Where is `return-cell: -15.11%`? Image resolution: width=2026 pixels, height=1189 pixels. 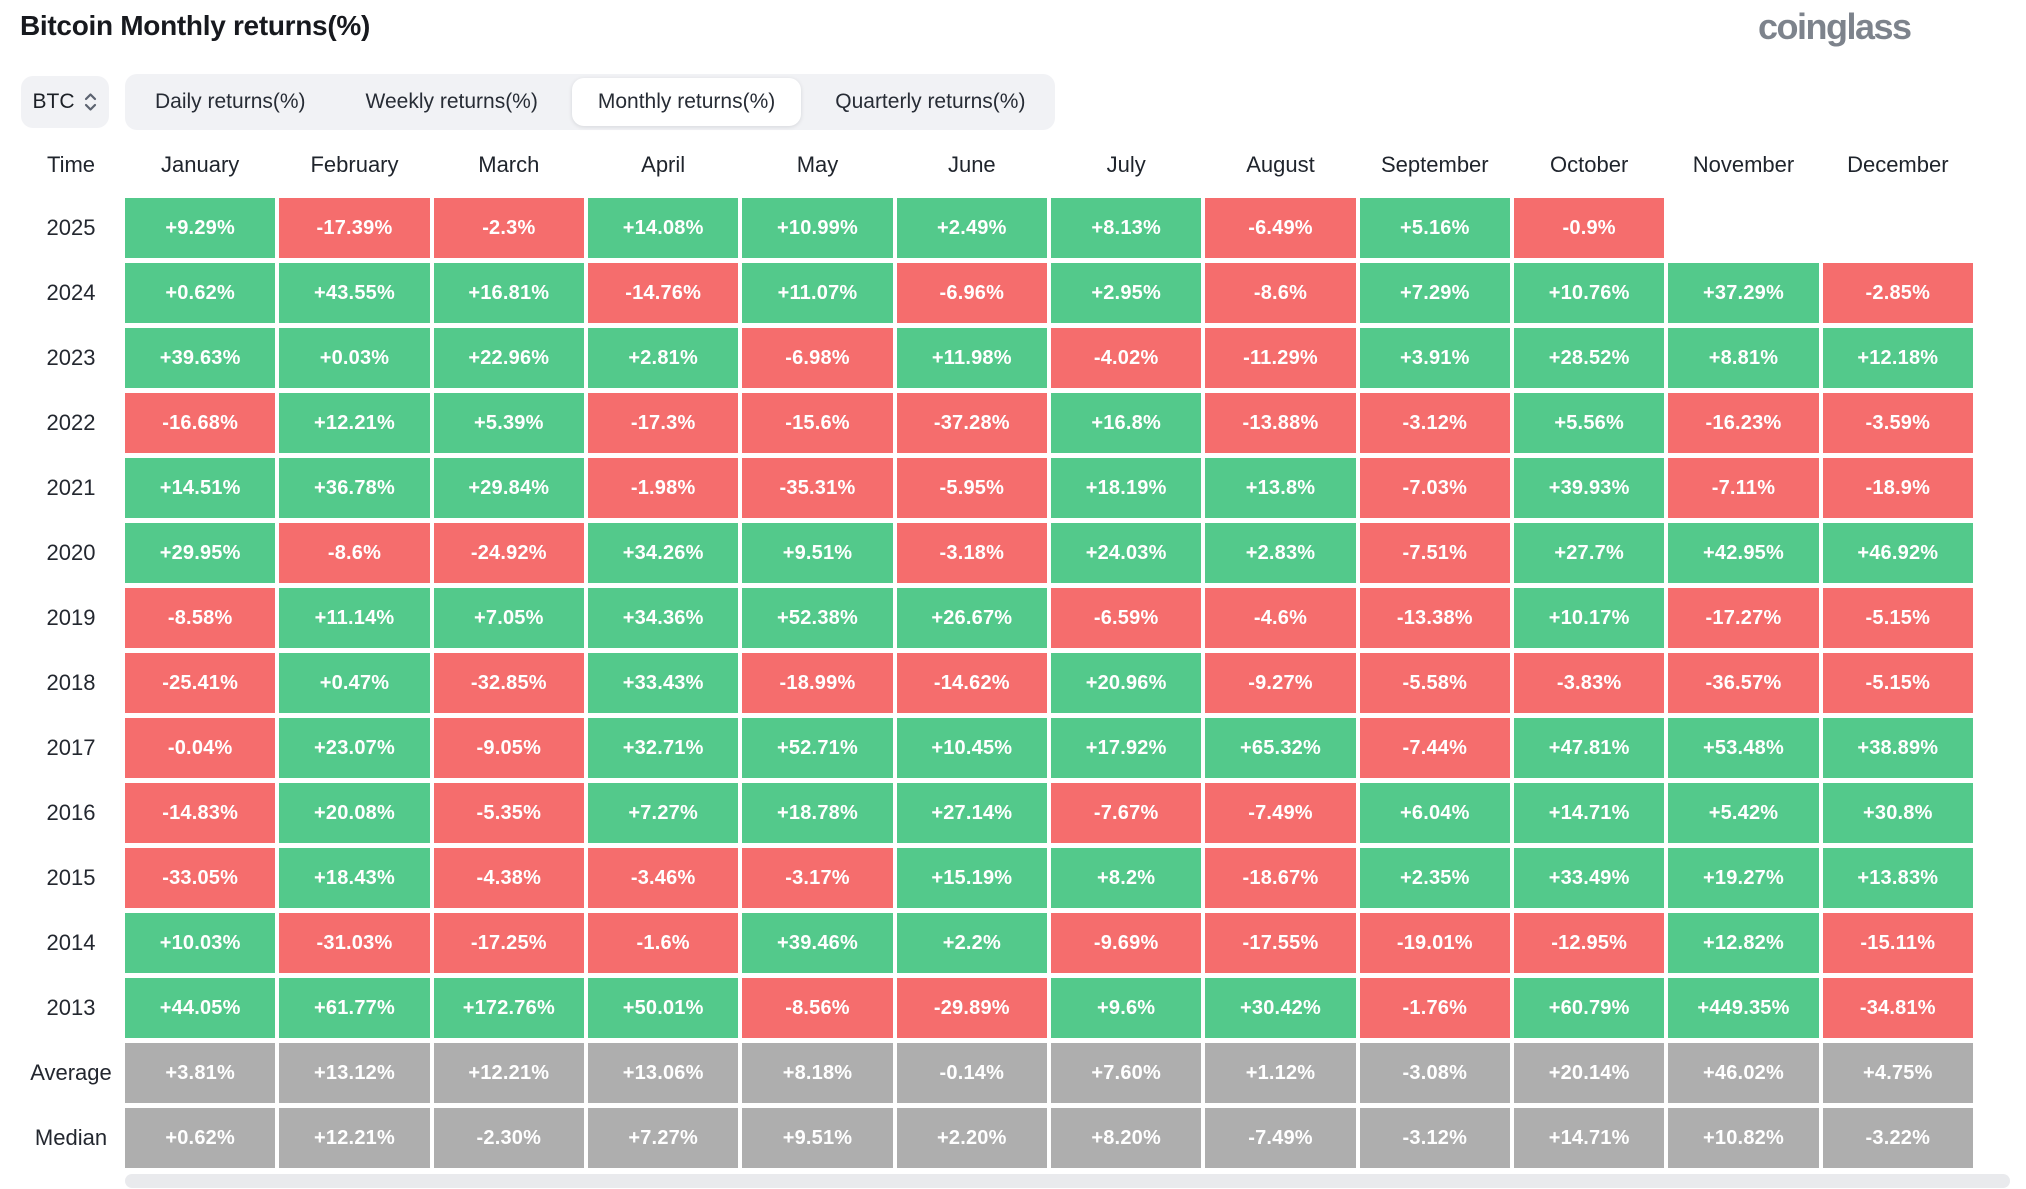
return-cell: -15.11% is located at coordinates (1897, 943).